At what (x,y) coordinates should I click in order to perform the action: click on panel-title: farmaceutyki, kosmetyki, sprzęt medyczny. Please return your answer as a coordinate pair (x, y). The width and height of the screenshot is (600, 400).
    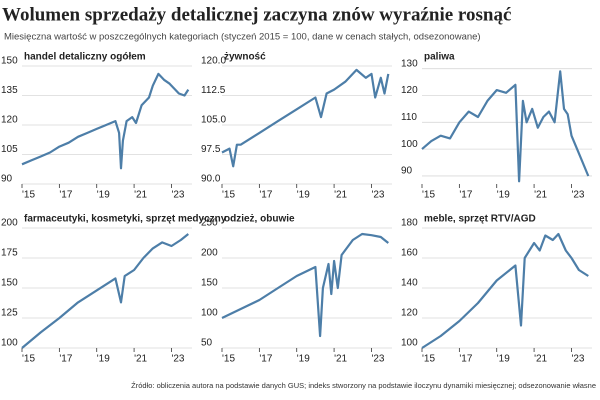
    Looking at the image, I should click on (125, 219).